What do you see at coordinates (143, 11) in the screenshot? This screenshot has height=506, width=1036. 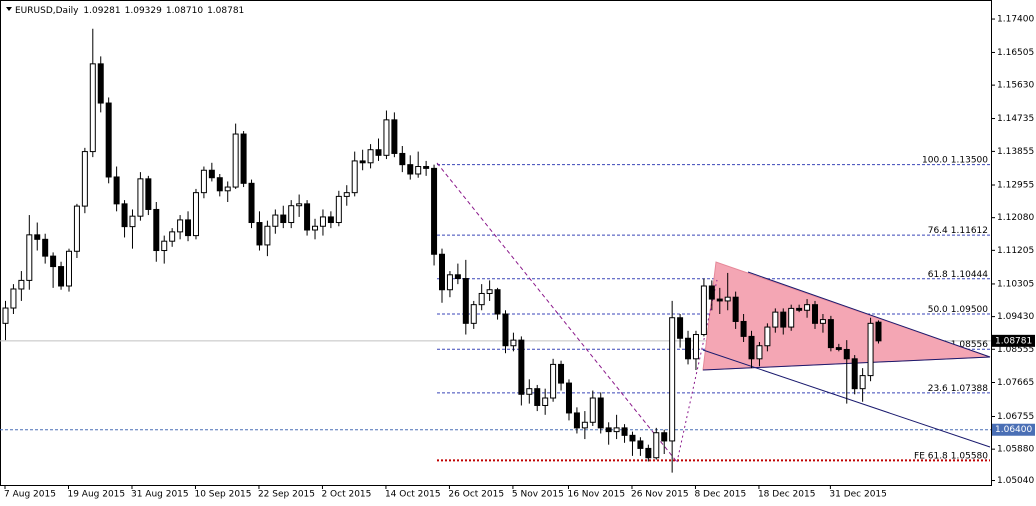 I see `high: 1.09329` at bounding box center [143, 11].